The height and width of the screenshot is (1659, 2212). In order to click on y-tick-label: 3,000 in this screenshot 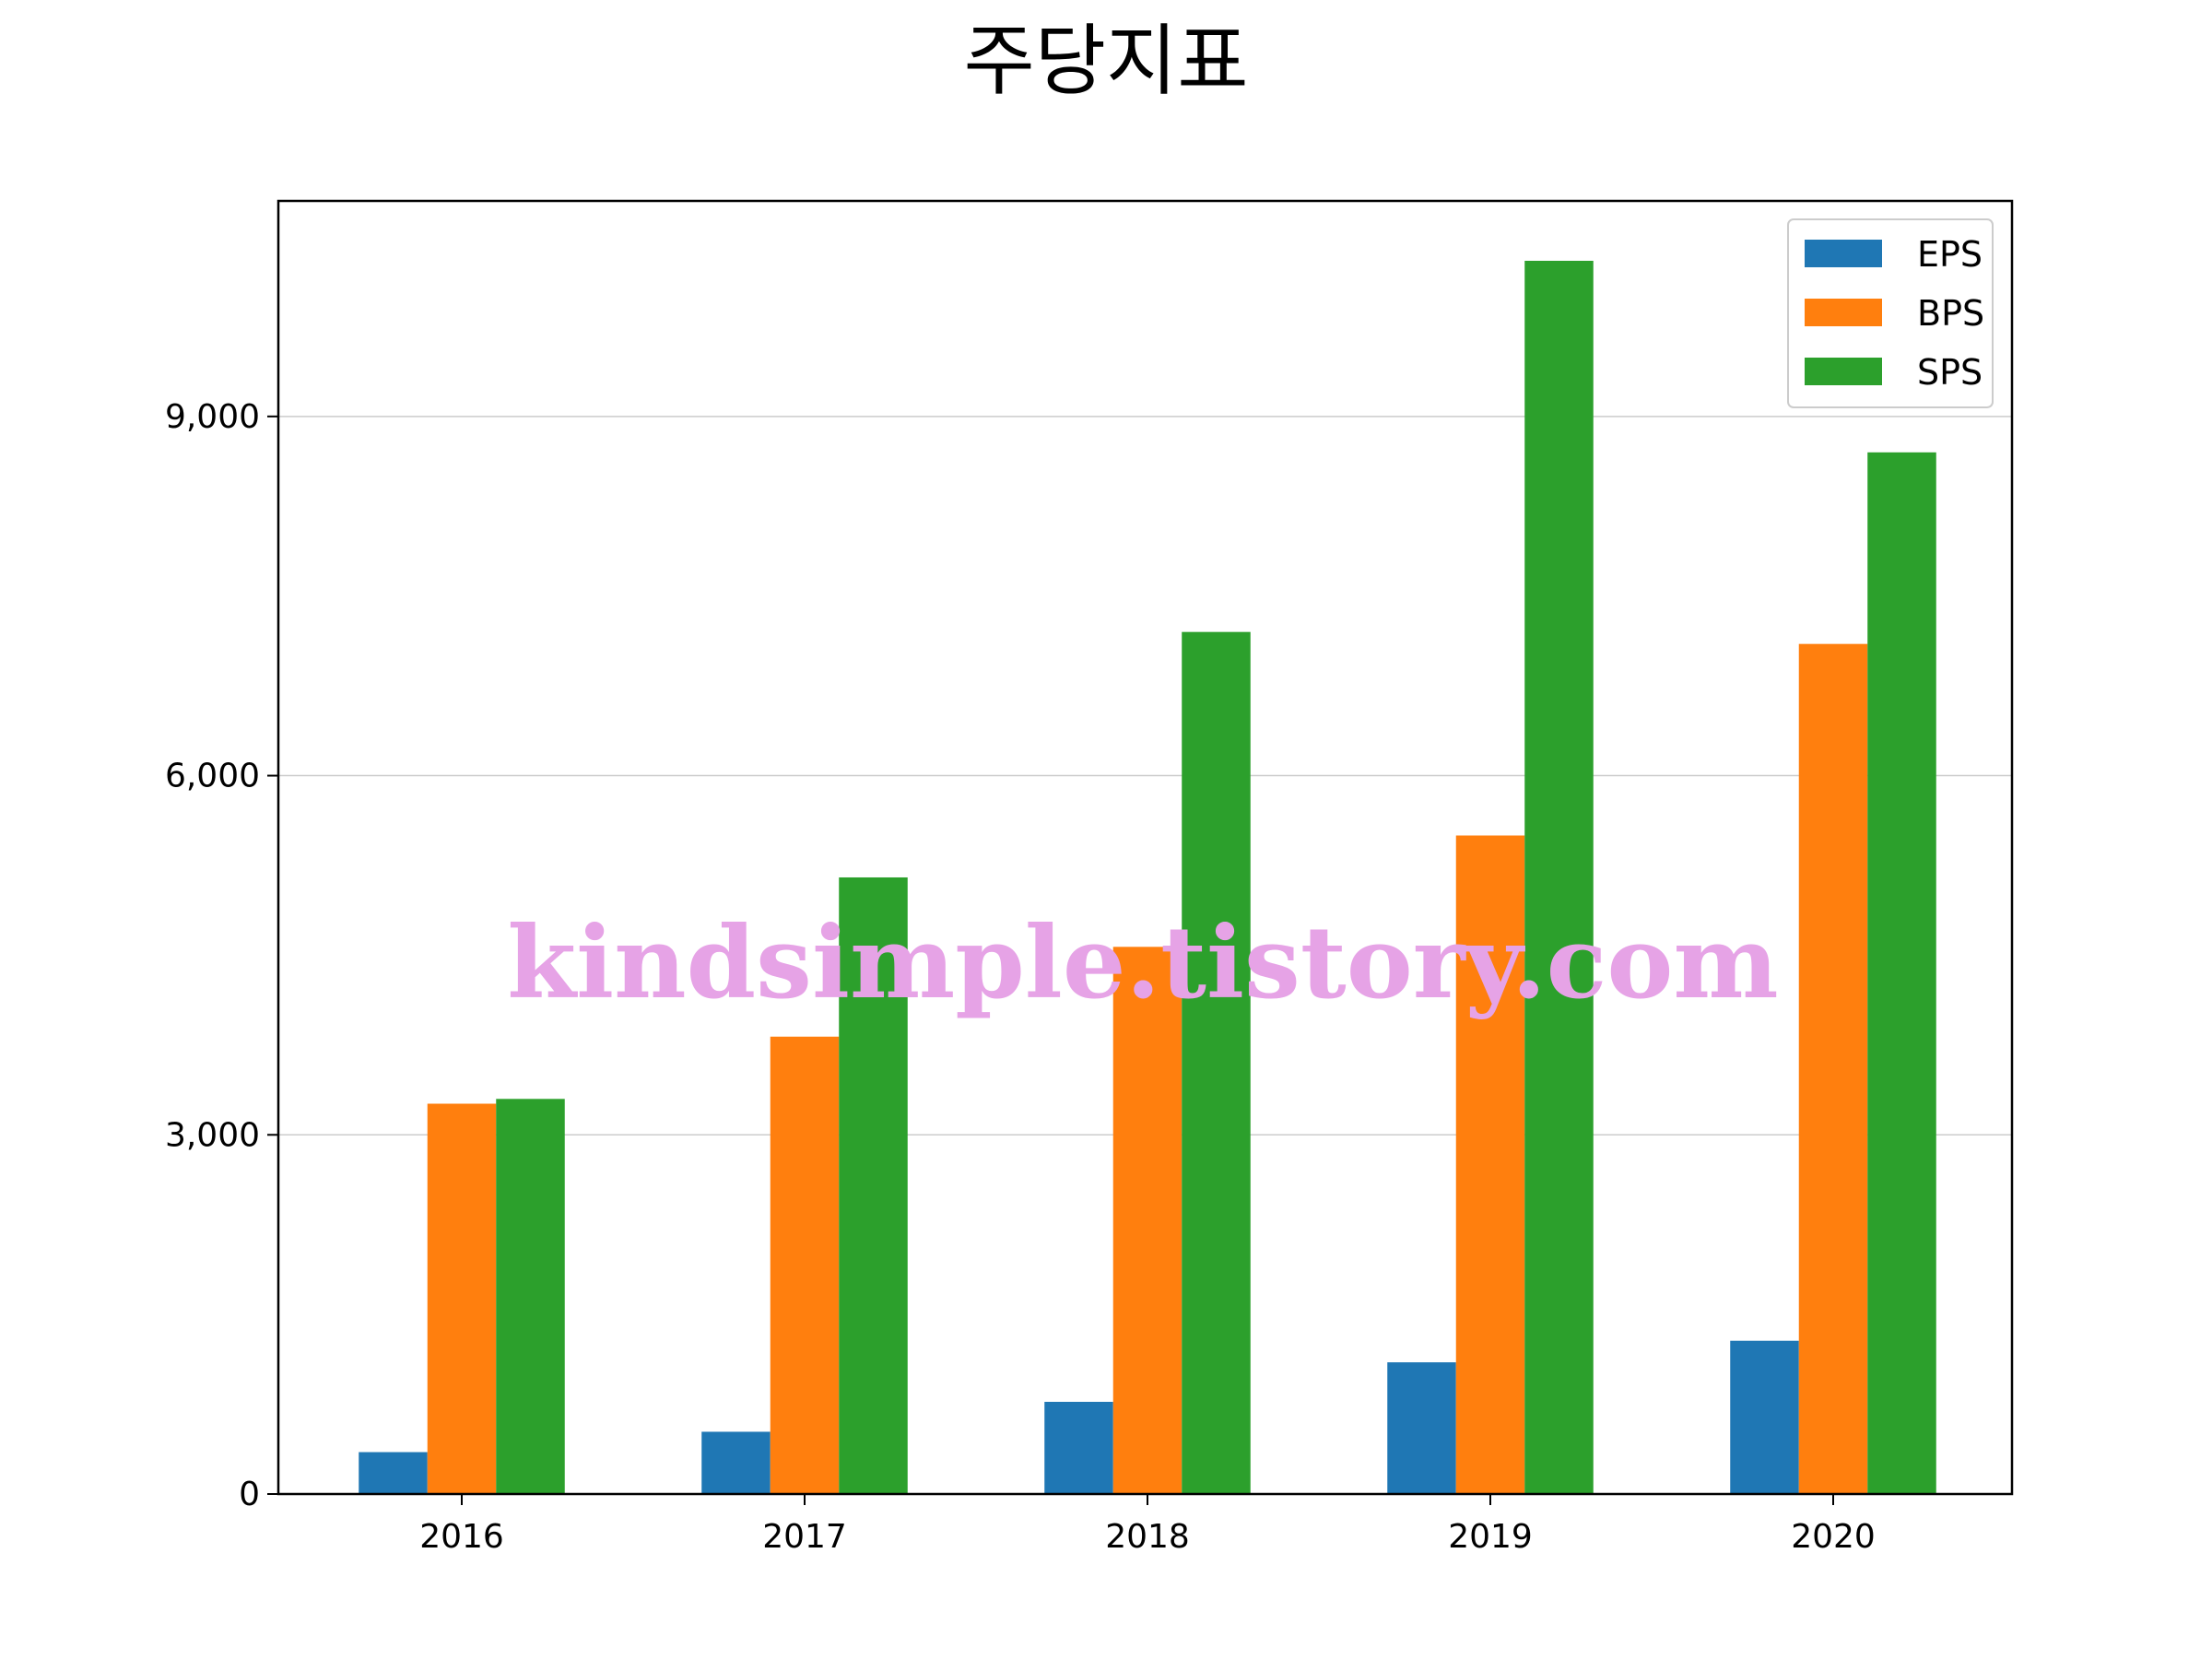, I will do `click(212, 1135)`.